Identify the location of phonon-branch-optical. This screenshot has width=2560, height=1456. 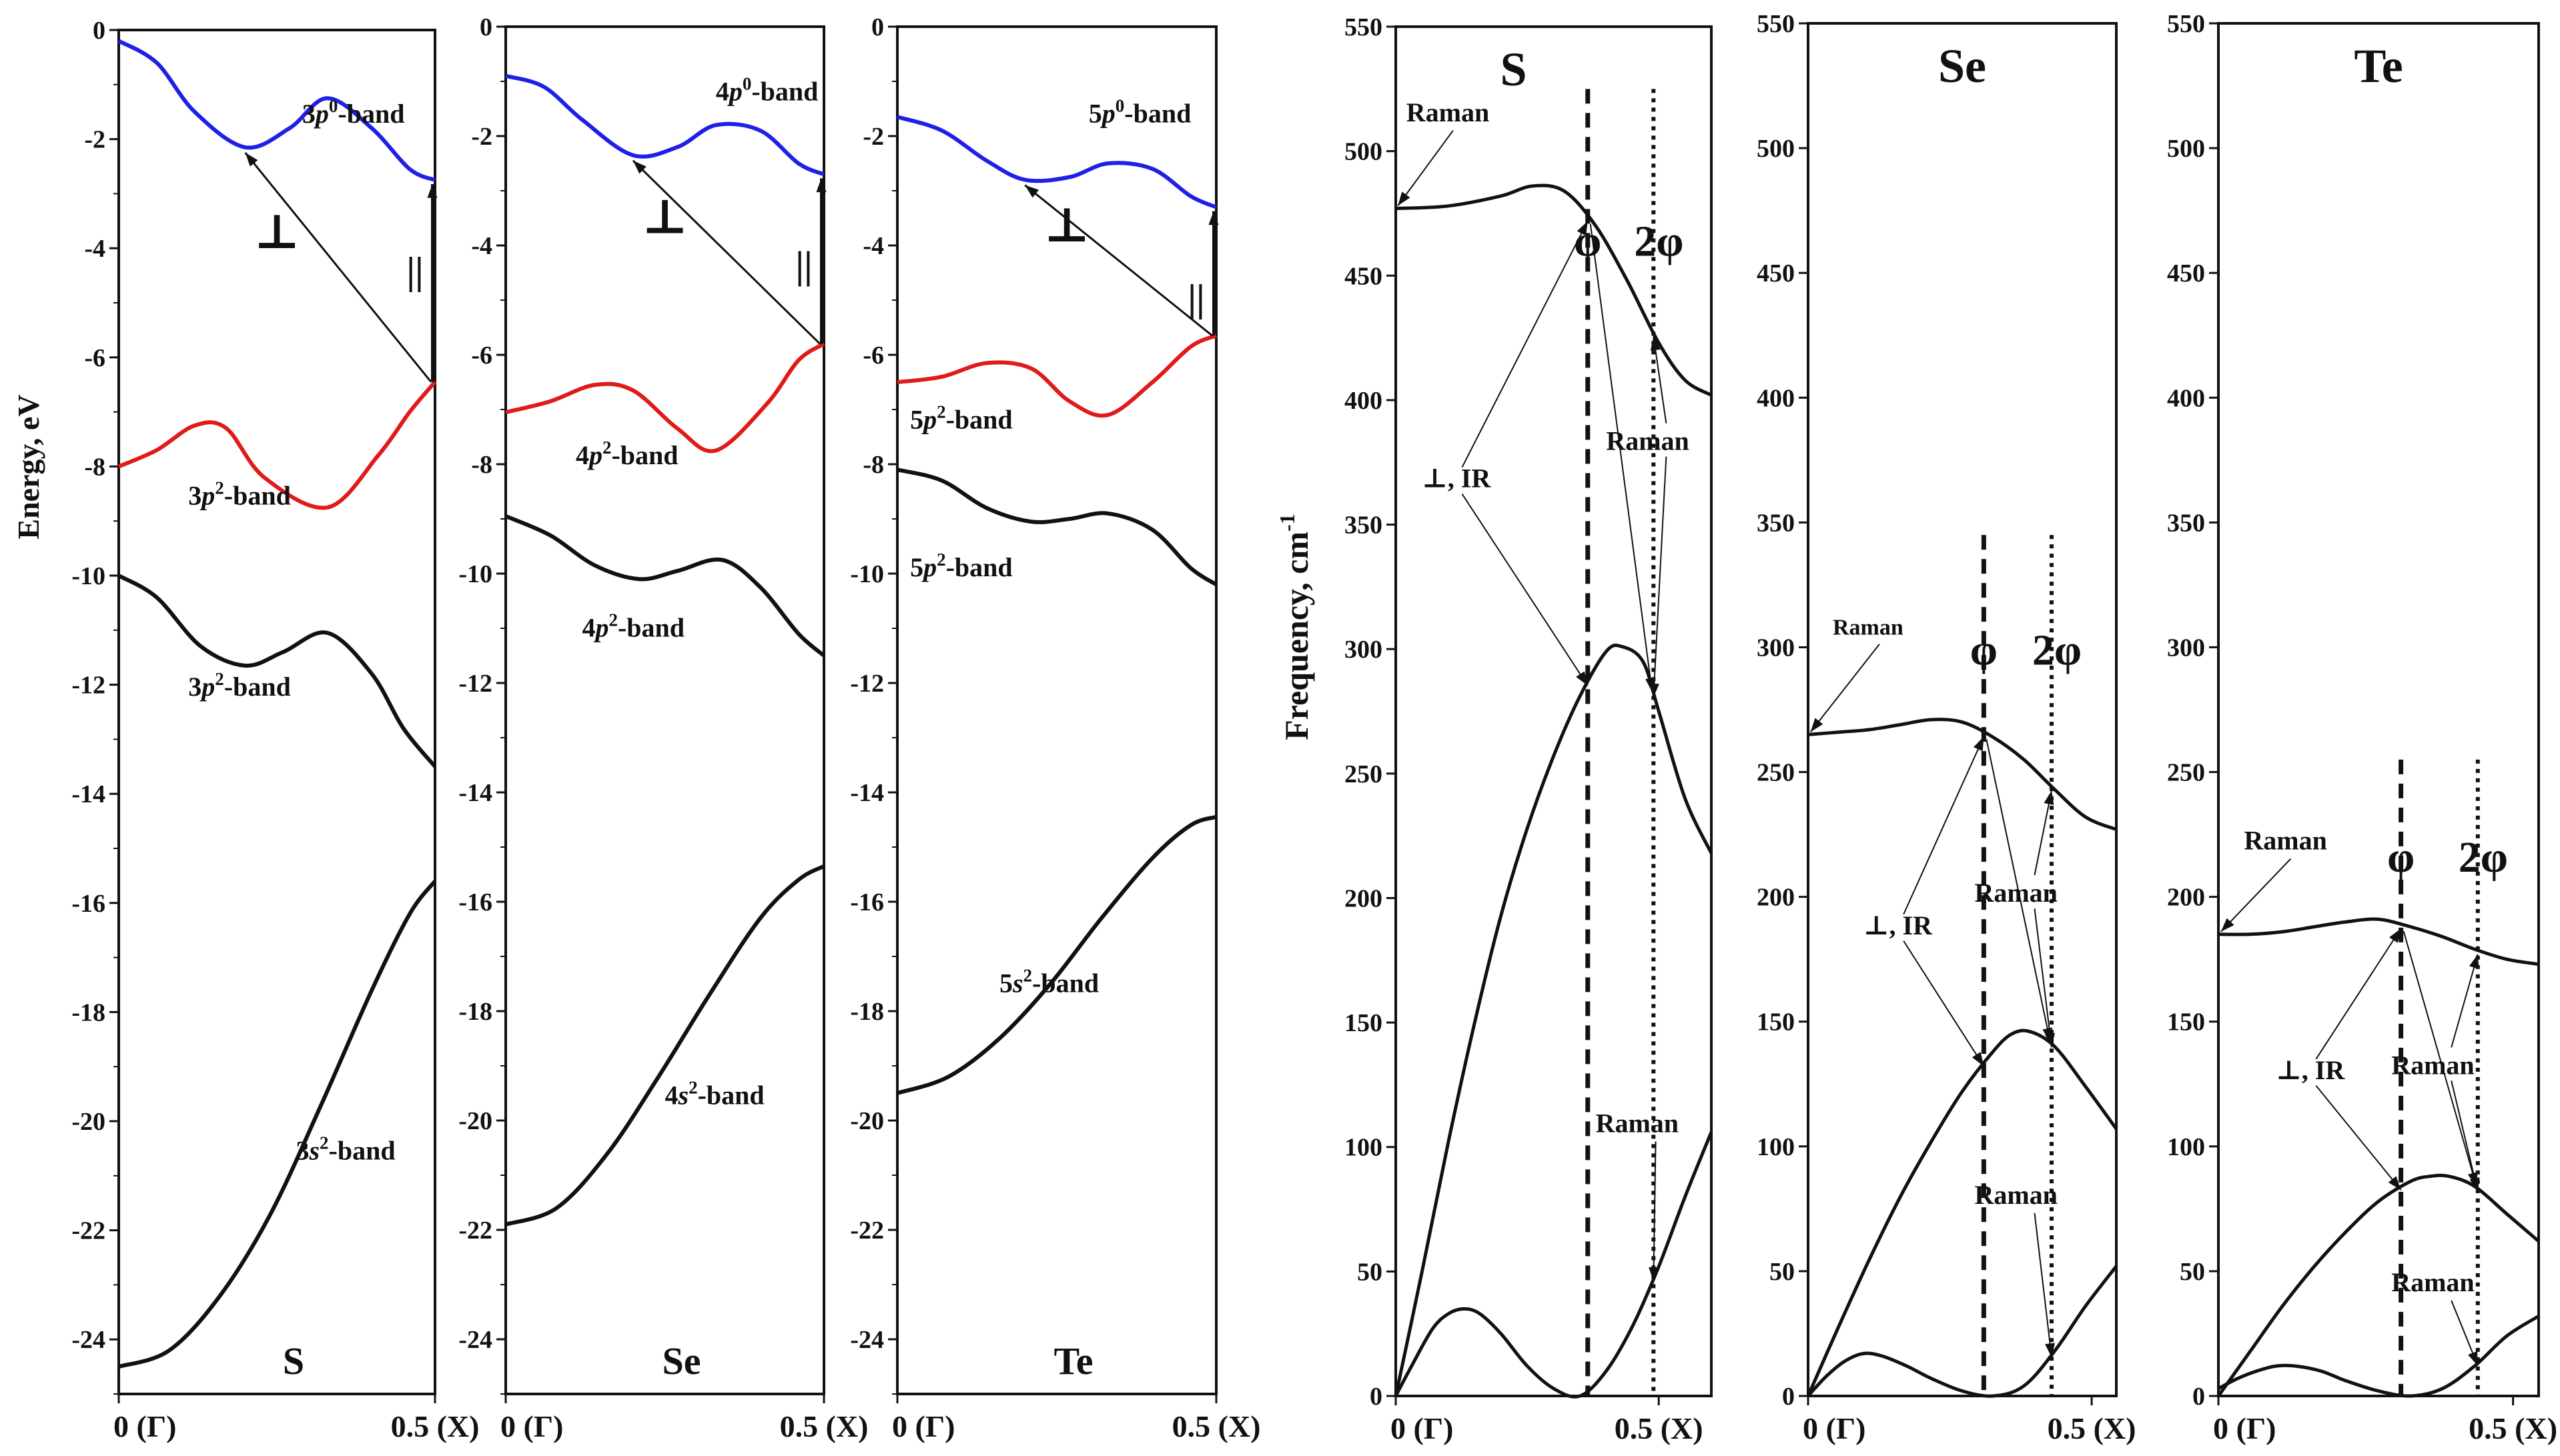
(1554, 290).